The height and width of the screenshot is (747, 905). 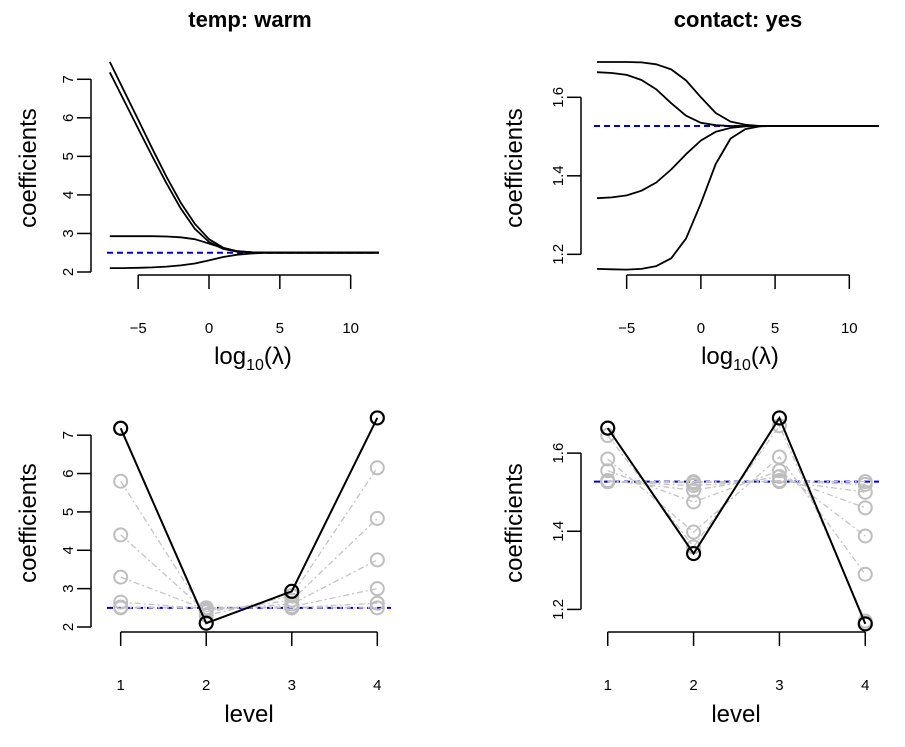 I want to click on y-tick-label: 1.6, so click(x=558, y=453).